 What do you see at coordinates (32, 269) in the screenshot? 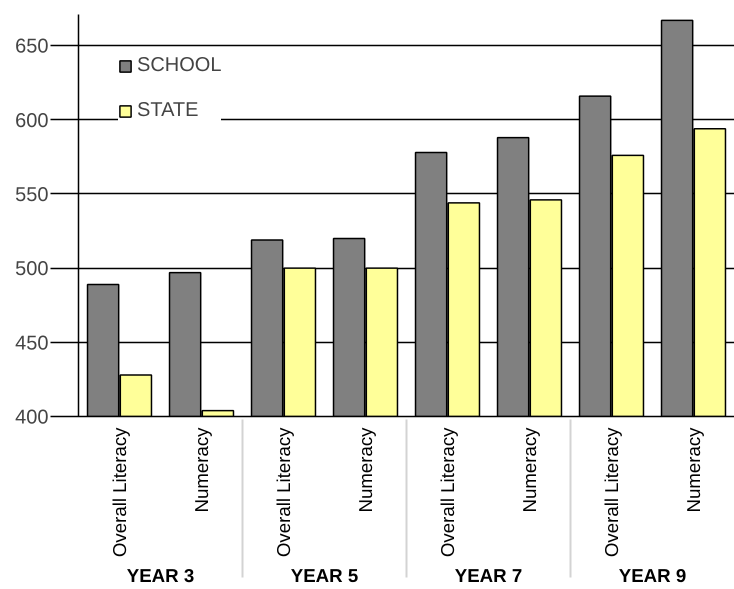
I see `y-tick-label: 500` at bounding box center [32, 269].